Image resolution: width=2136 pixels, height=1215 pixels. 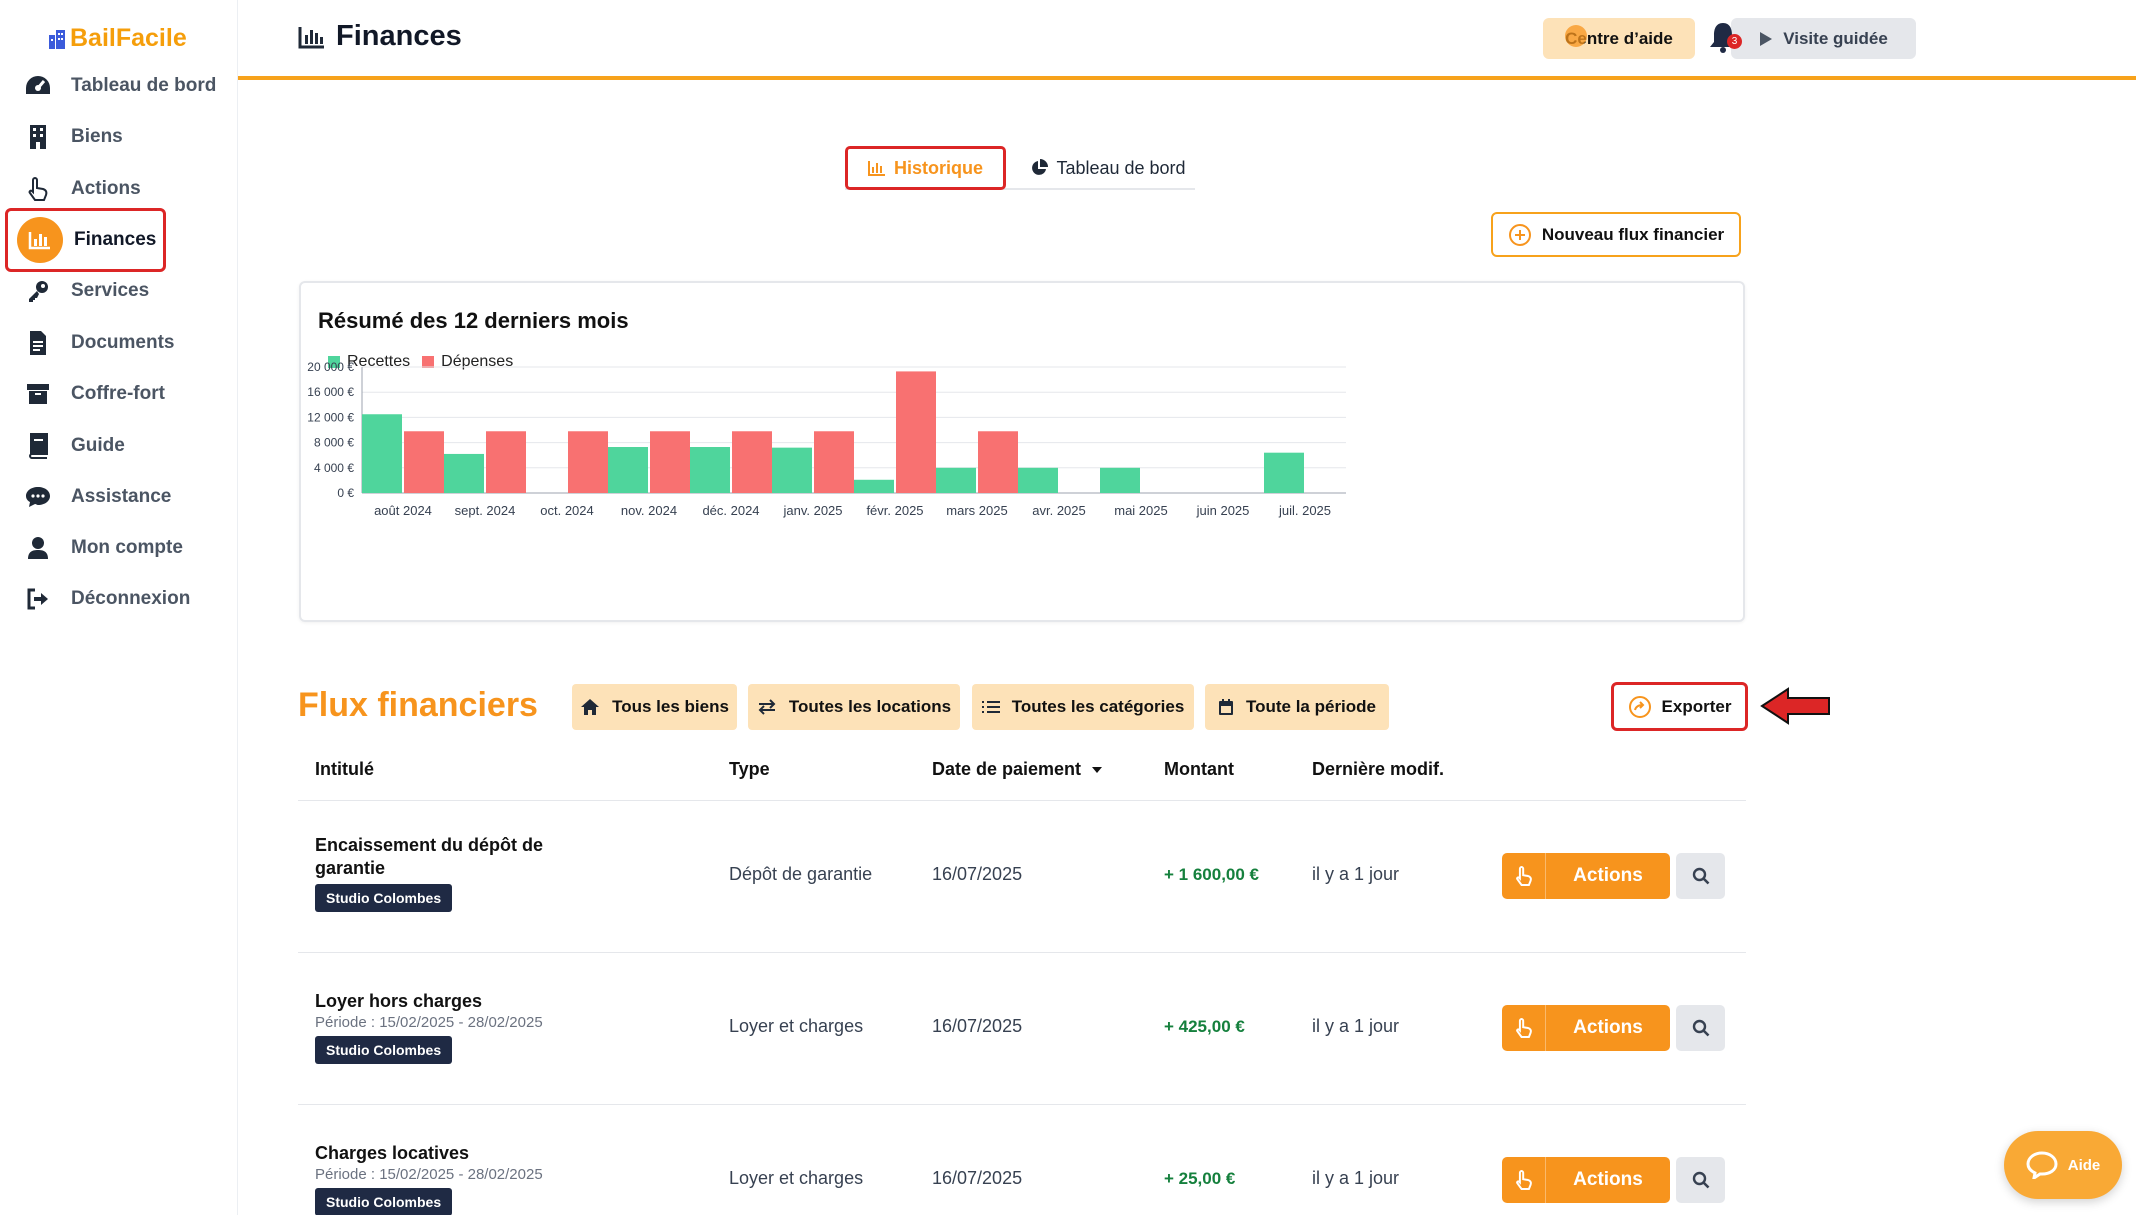 I want to click on new-financial-flow-button: Nouveau flux financier, so click(x=1616, y=234).